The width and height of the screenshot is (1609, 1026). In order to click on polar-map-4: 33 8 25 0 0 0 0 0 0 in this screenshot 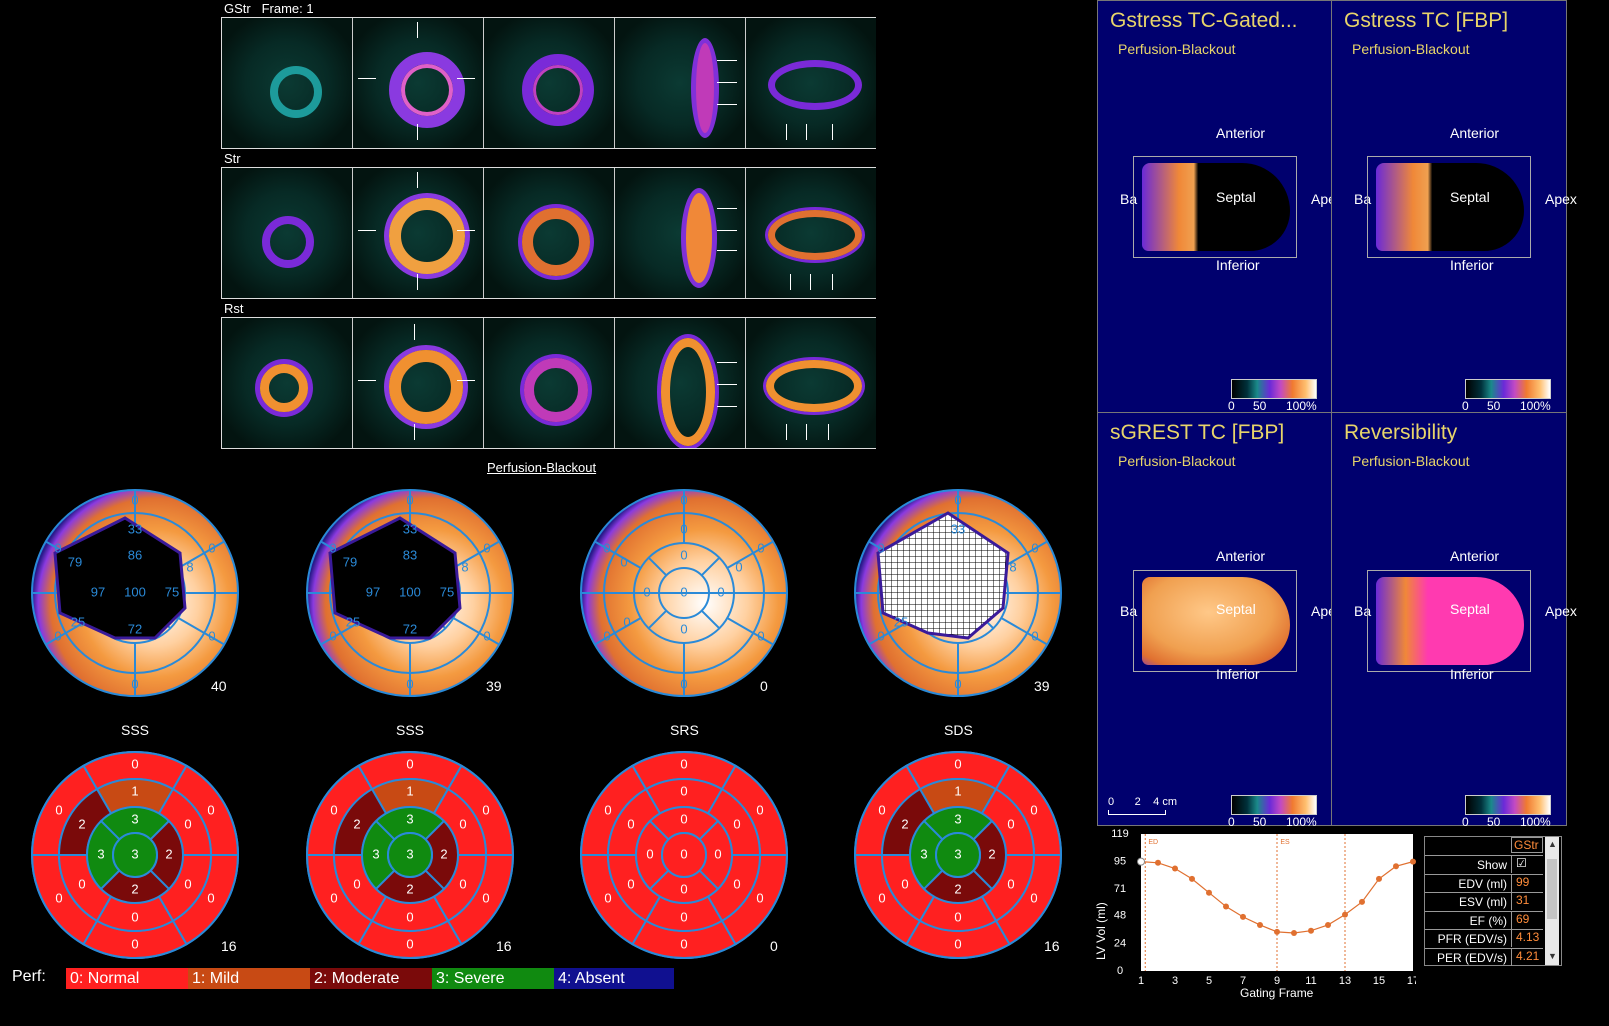, I will do `click(958, 593)`.